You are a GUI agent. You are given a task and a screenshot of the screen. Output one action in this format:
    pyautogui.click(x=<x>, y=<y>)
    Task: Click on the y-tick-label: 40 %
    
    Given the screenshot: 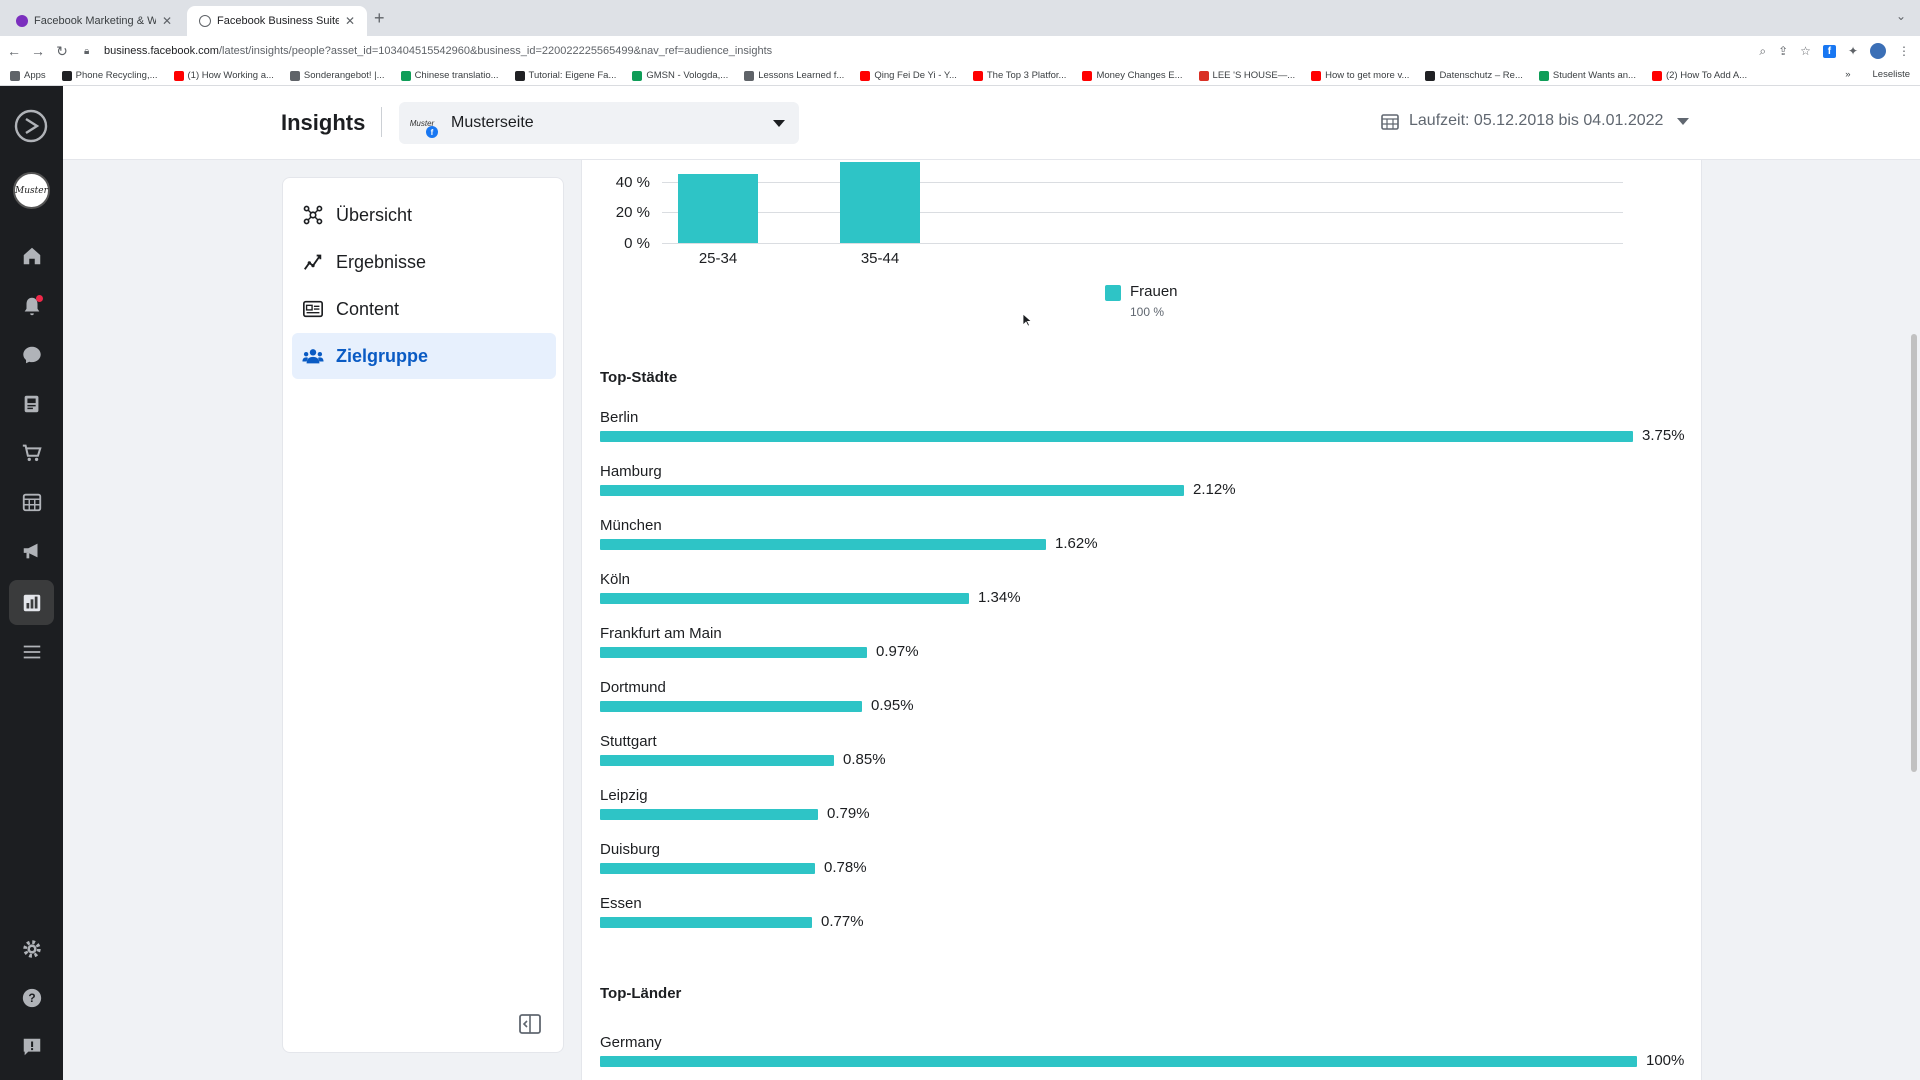 What is the action you would take?
    pyautogui.click(x=632, y=182)
    